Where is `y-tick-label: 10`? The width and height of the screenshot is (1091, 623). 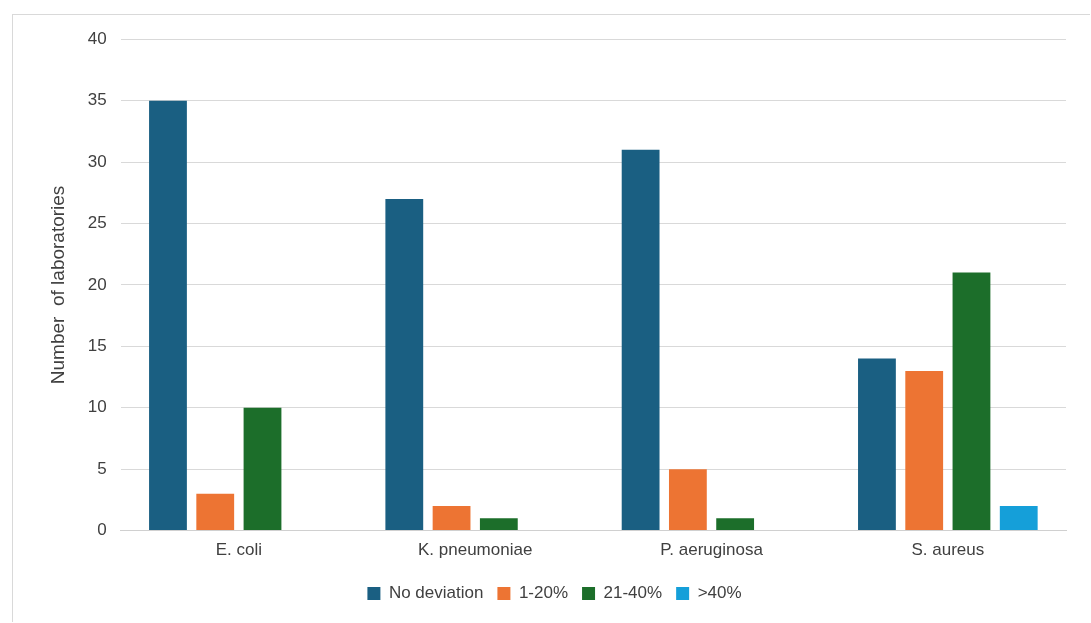
y-tick-label: 10 is located at coordinates (97, 407).